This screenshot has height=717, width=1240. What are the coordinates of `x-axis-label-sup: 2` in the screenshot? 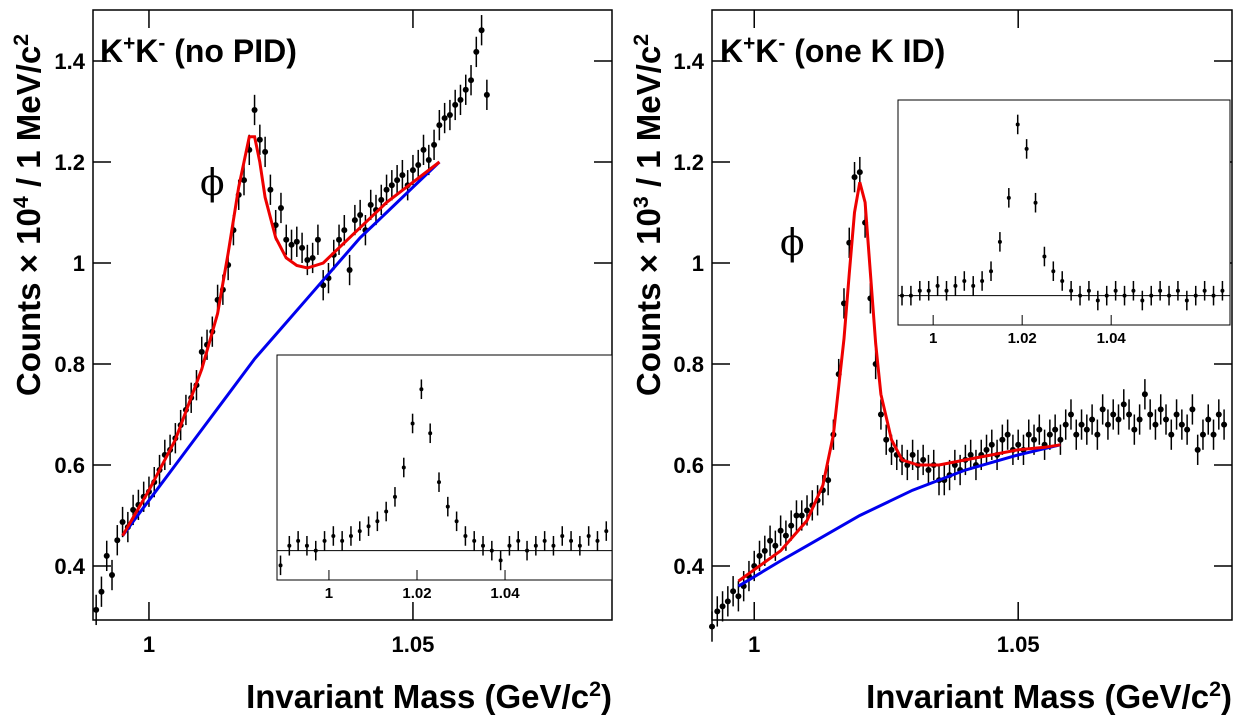 It's located at (1215, 689).